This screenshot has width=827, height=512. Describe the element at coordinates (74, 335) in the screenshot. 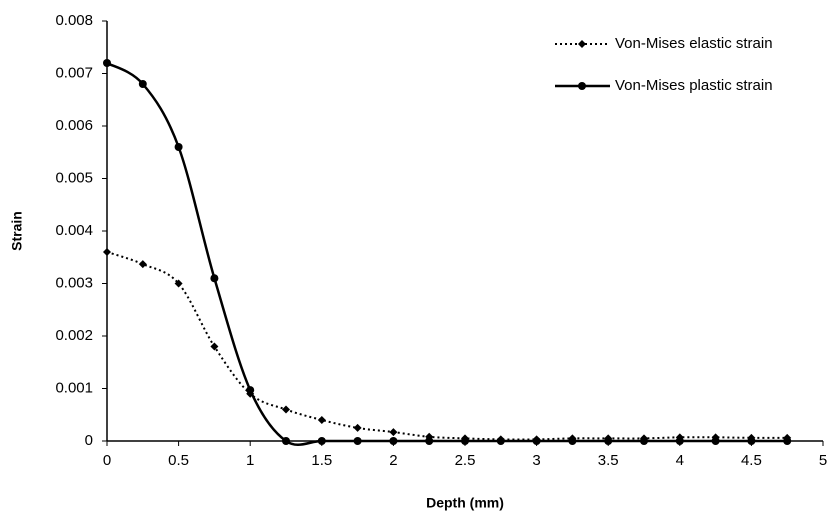

I see `y-tick-label: 0.002` at that location.